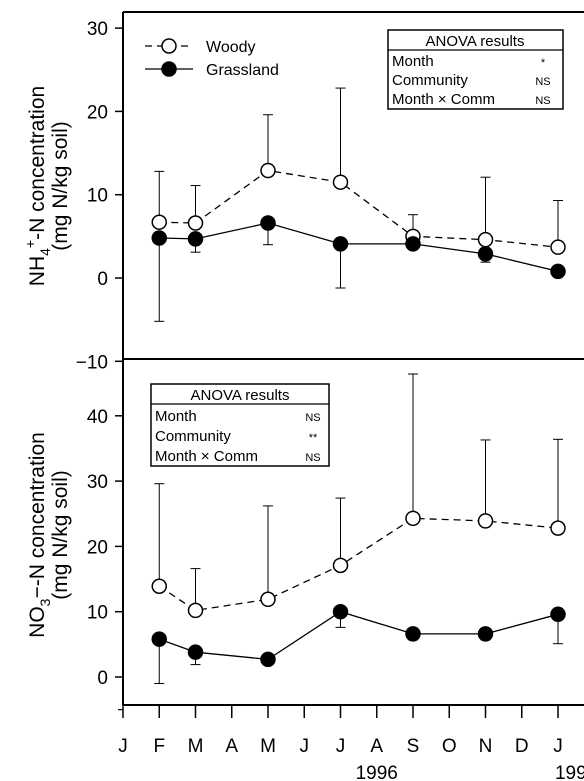  I want to click on y-tick-label: −10, so click(92, 362).